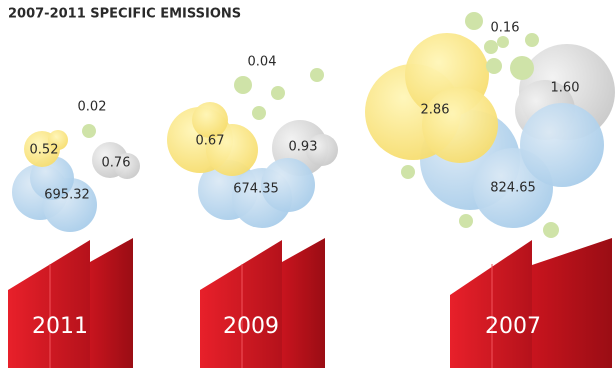 The height and width of the screenshot is (368, 615). Describe the element at coordinates (435, 110) in the screenshot. I see `yellow-label: 2.86` at that location.